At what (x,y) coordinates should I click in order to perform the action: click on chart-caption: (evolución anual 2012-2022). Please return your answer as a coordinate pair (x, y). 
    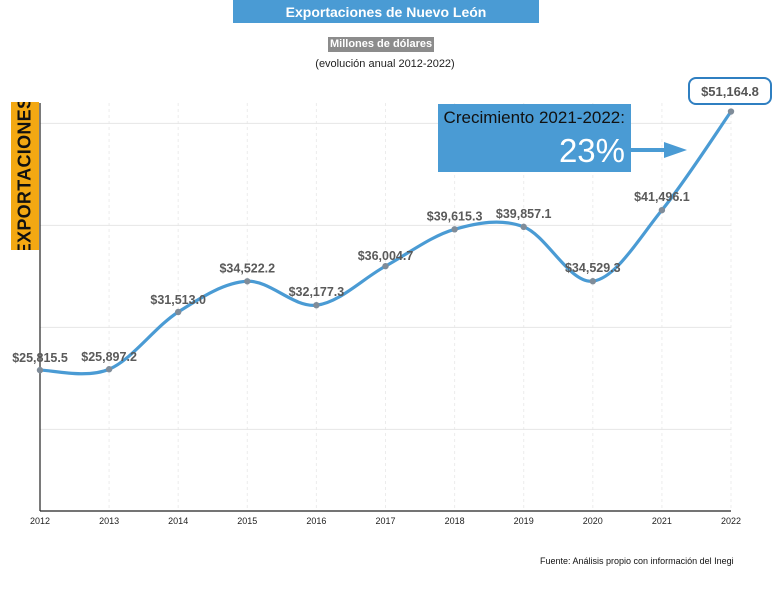
    Looking at the image, I should click on (385, 64).